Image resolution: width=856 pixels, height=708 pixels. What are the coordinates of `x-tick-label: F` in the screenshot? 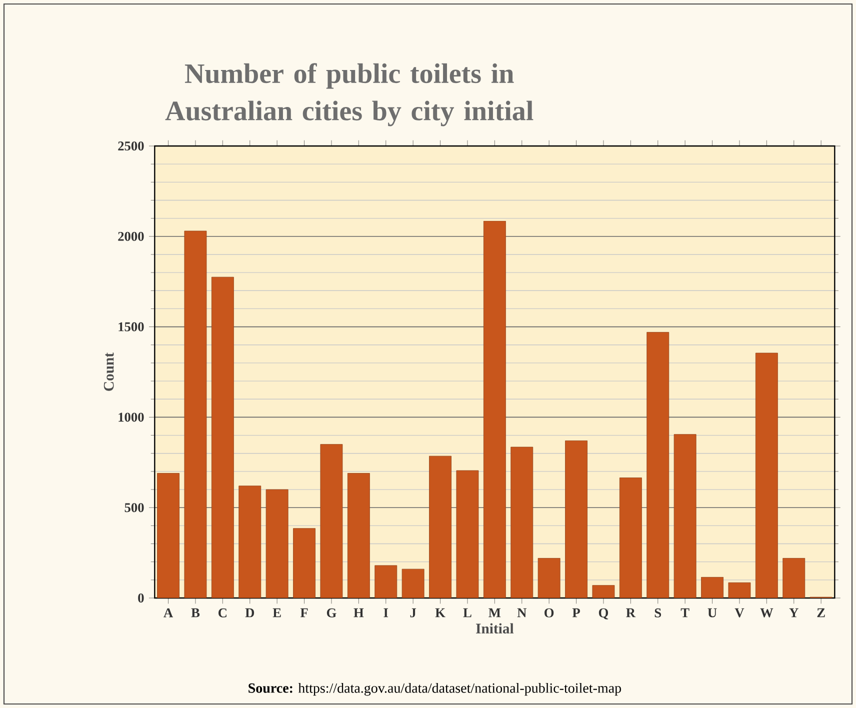 It's located at (304, 613).